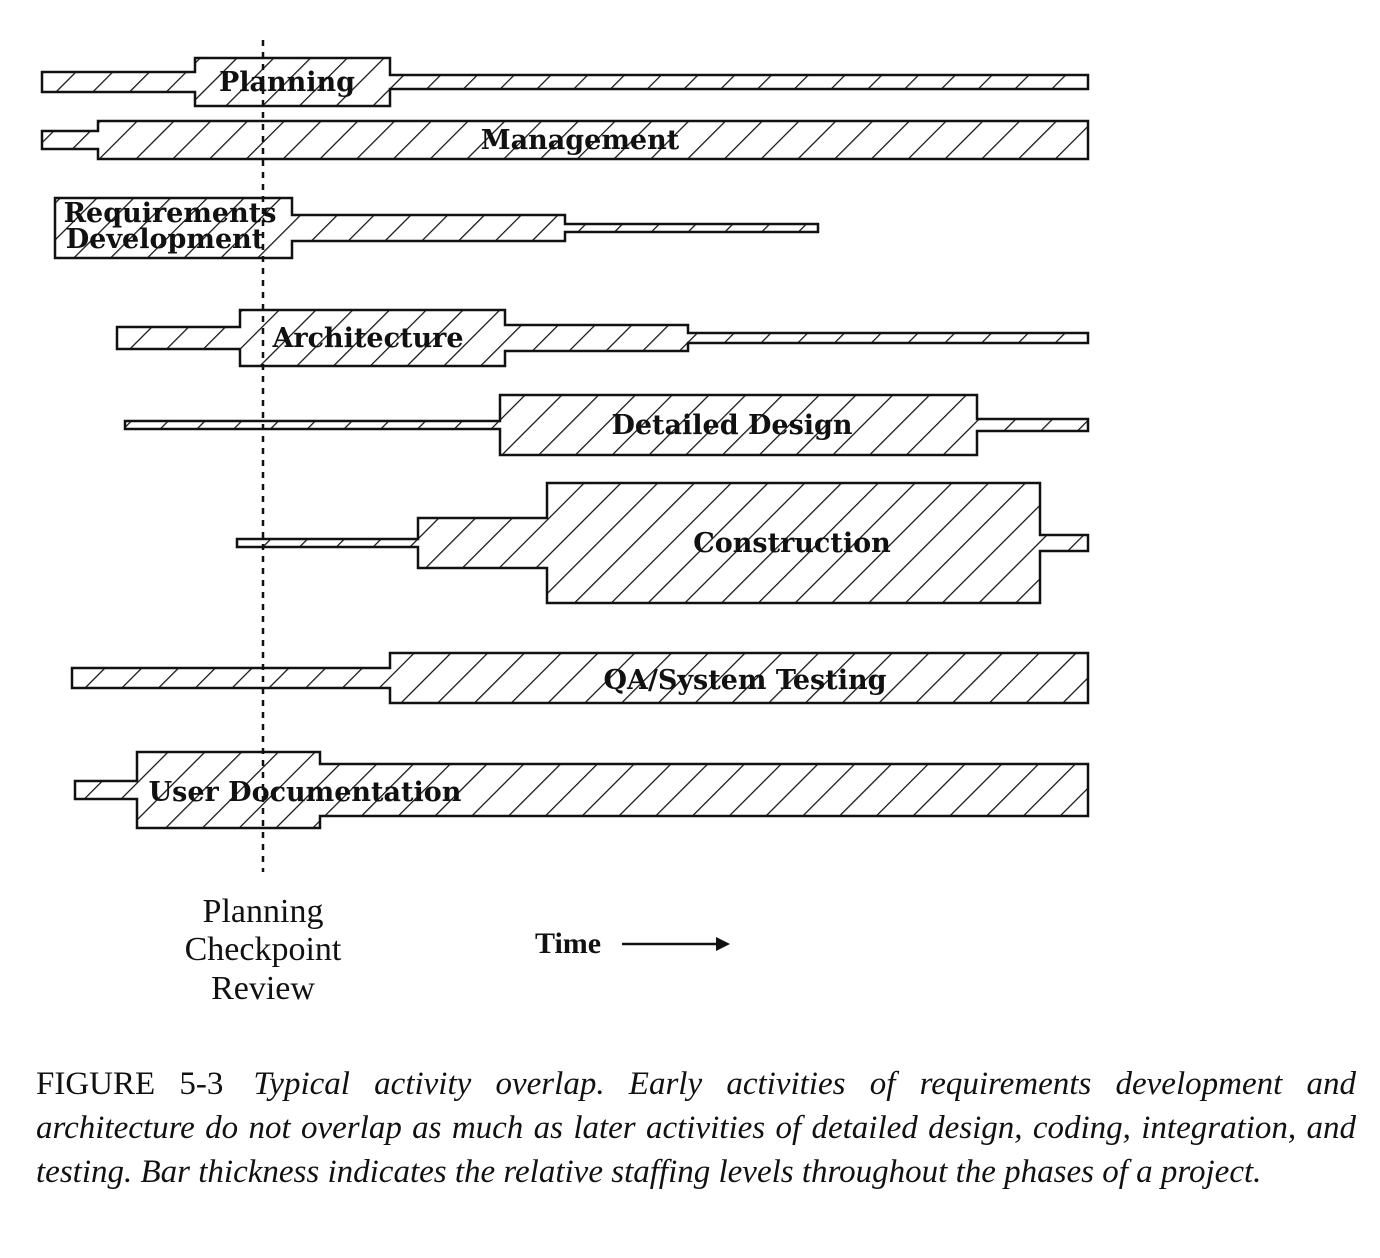 The height and width of the screenshot is (1258, 1380). I want to click on checkpoint-line-2: Checkpoint, so click(263, 949).